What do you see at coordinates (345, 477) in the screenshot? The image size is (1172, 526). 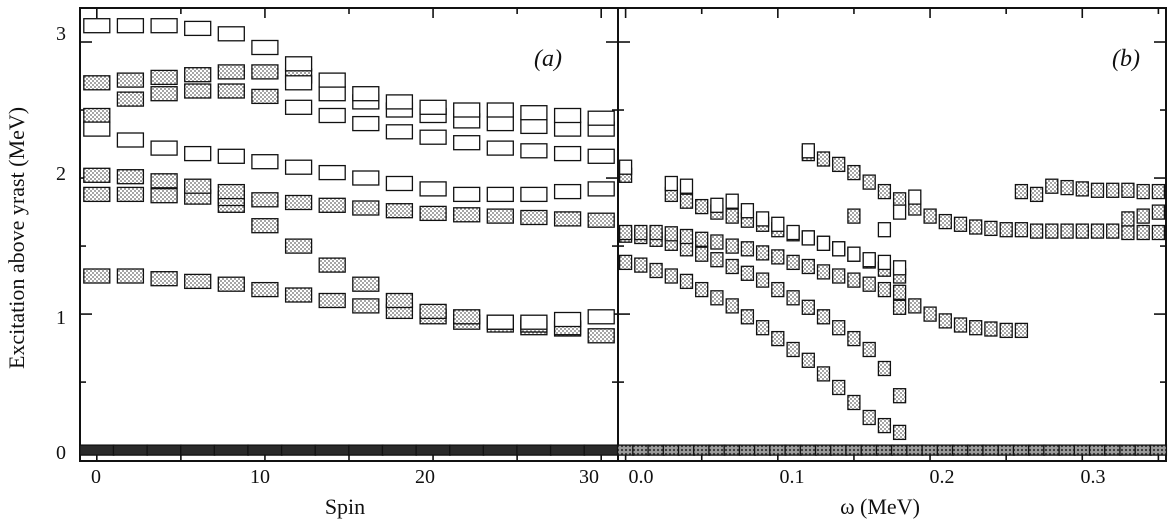 I see `panel-a-x-tick-labels: 0 10 20 30` at bounding box center [345, 477].